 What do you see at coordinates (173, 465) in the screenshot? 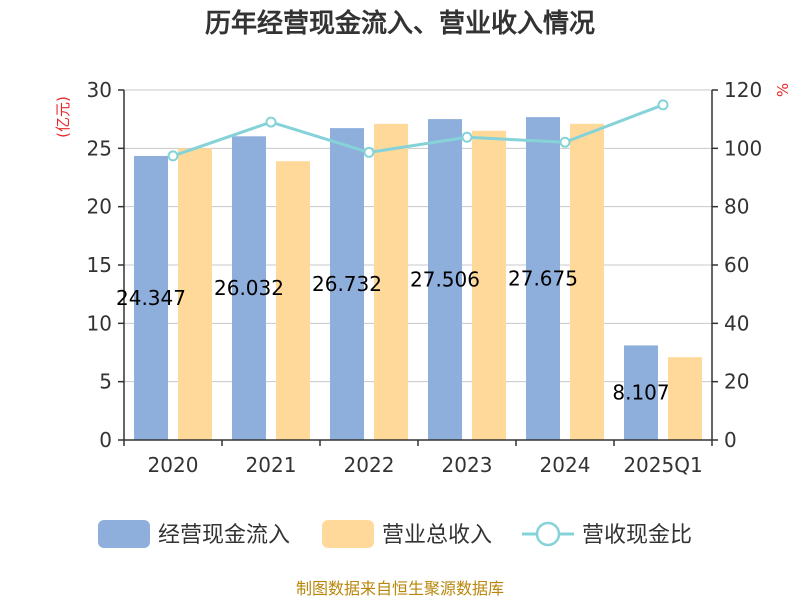
I see `x-tick-label: 2020` at bounding box center [173, 465].